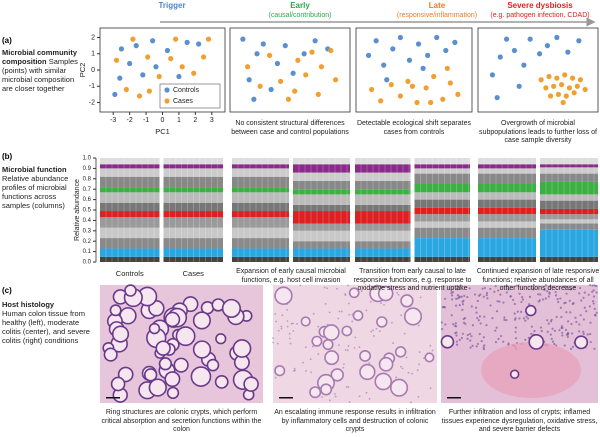 The height and width of the screenshot is (437, 600). I want to click on stage-title: Early, so click(300, 5).